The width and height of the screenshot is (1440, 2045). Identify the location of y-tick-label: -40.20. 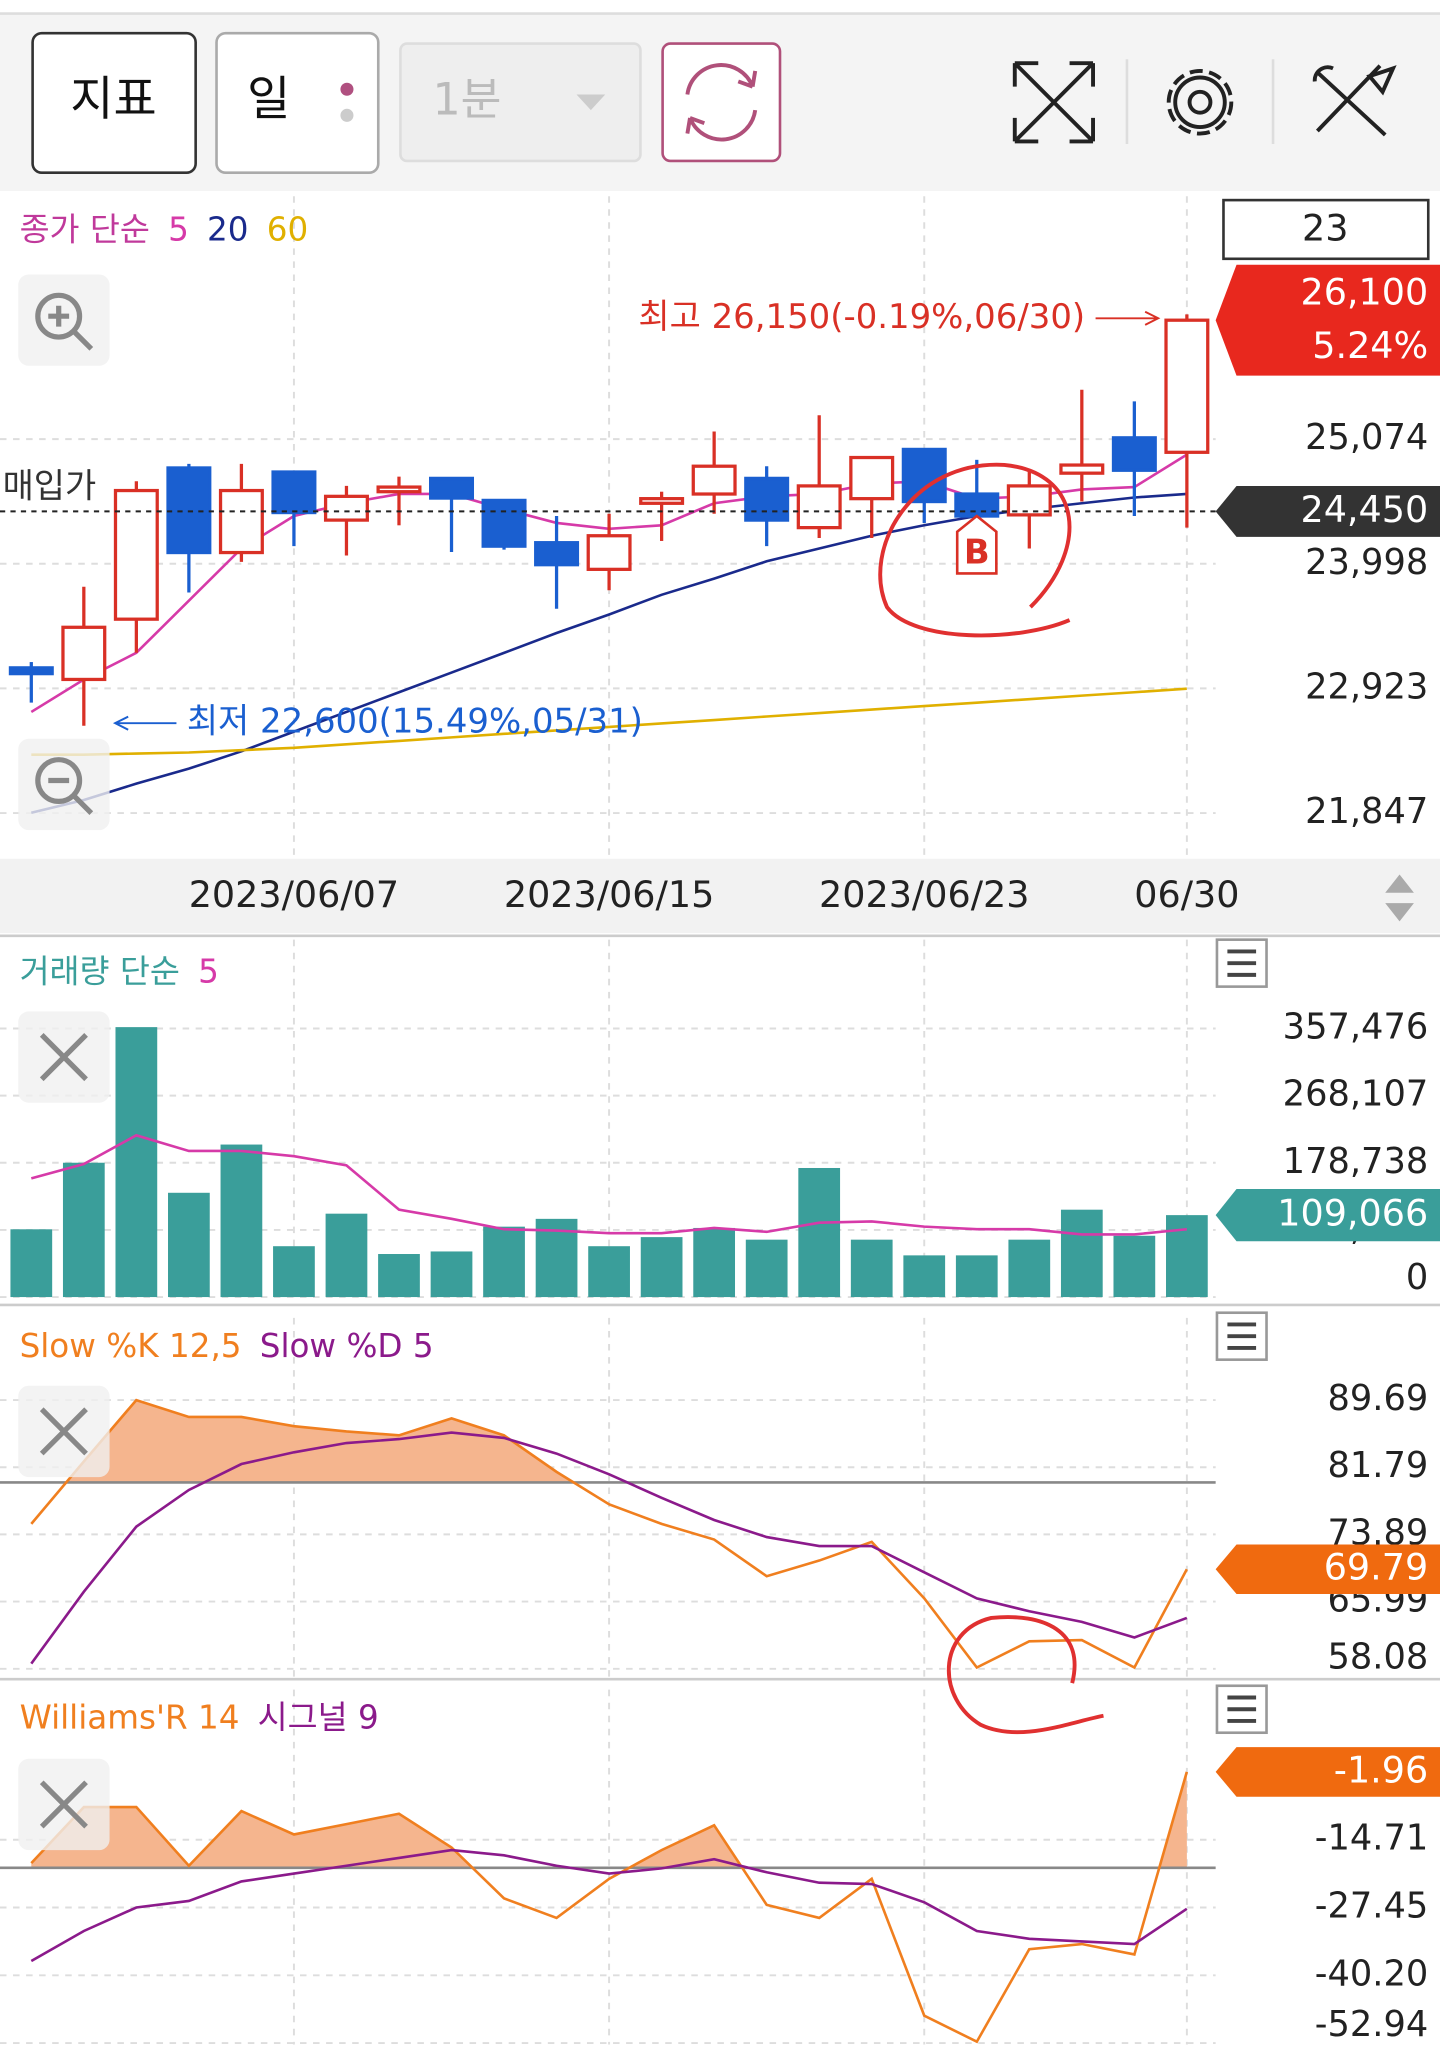
(1371, 1973).